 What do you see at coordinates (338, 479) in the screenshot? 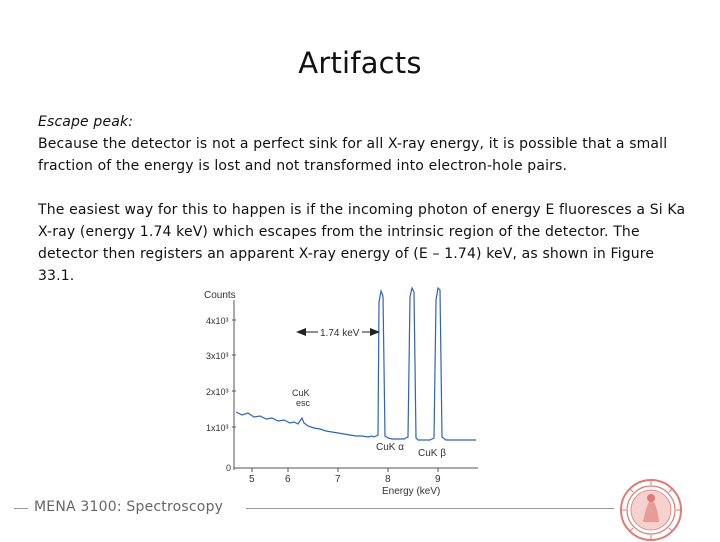
I see `x-tick-label: 7` at bounding box center [338, 479].